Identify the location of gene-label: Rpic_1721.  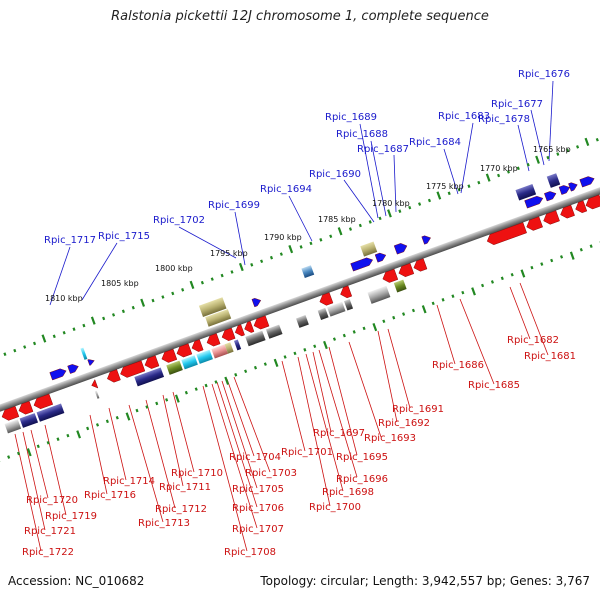
(50, 531).